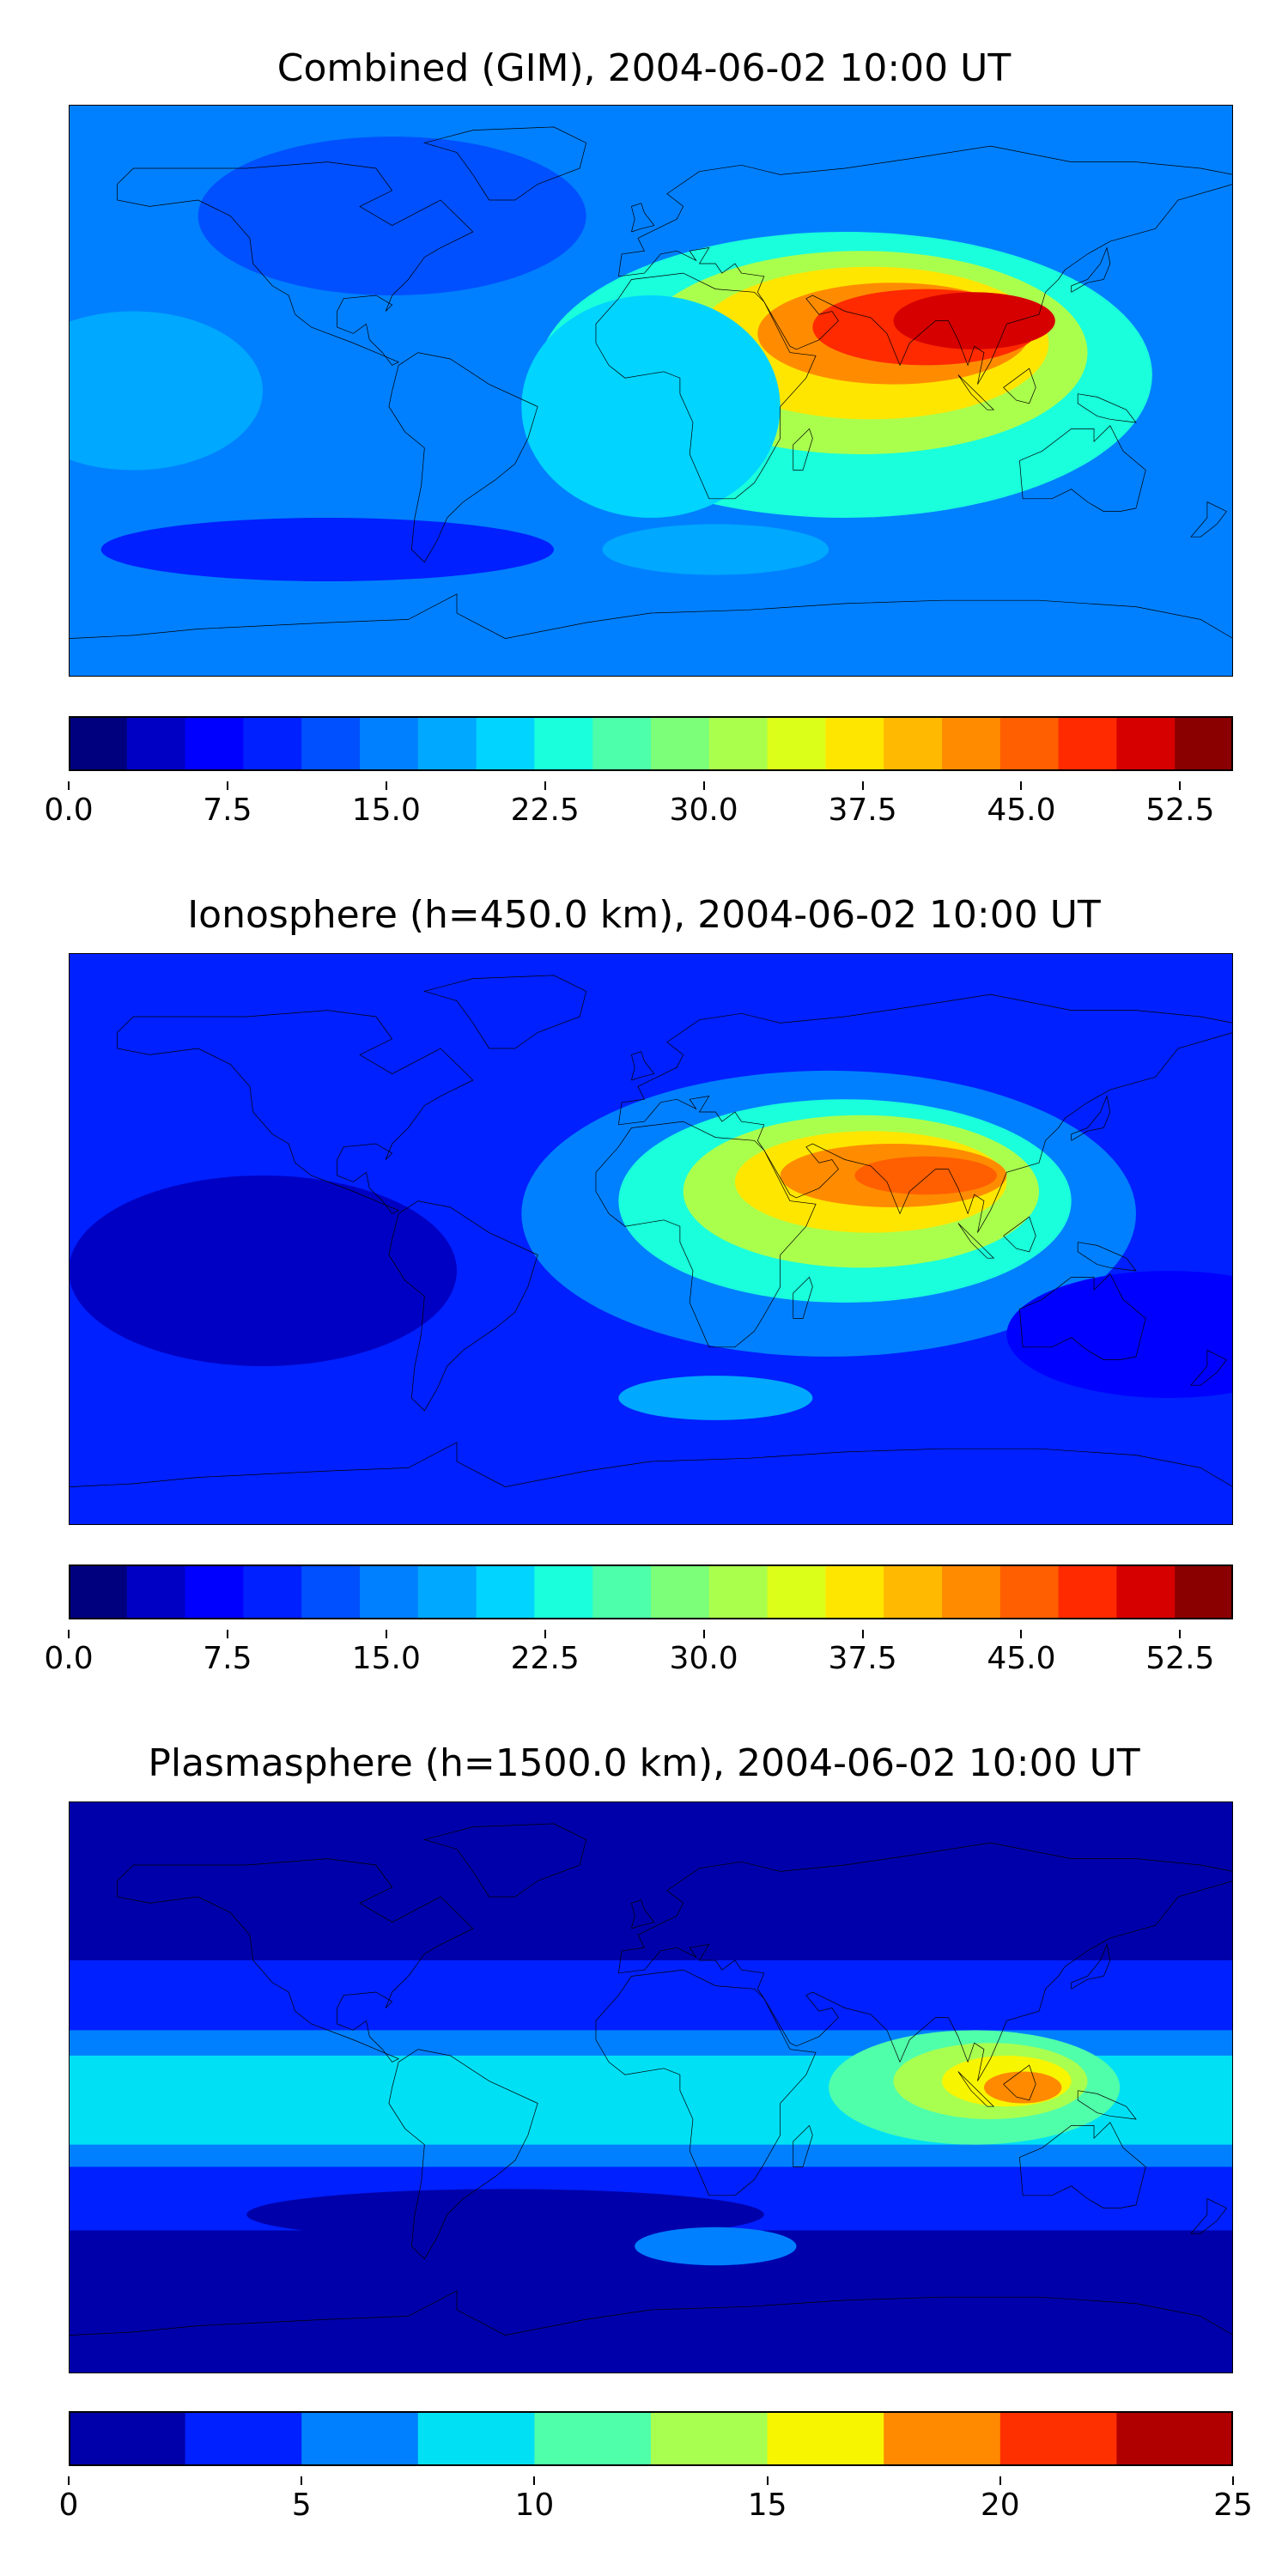 The image size is (1288, 2576). I want to click on colorbar-ticks-plasmasphere: 0 5 10 15 20 25, so click(656, 2503).